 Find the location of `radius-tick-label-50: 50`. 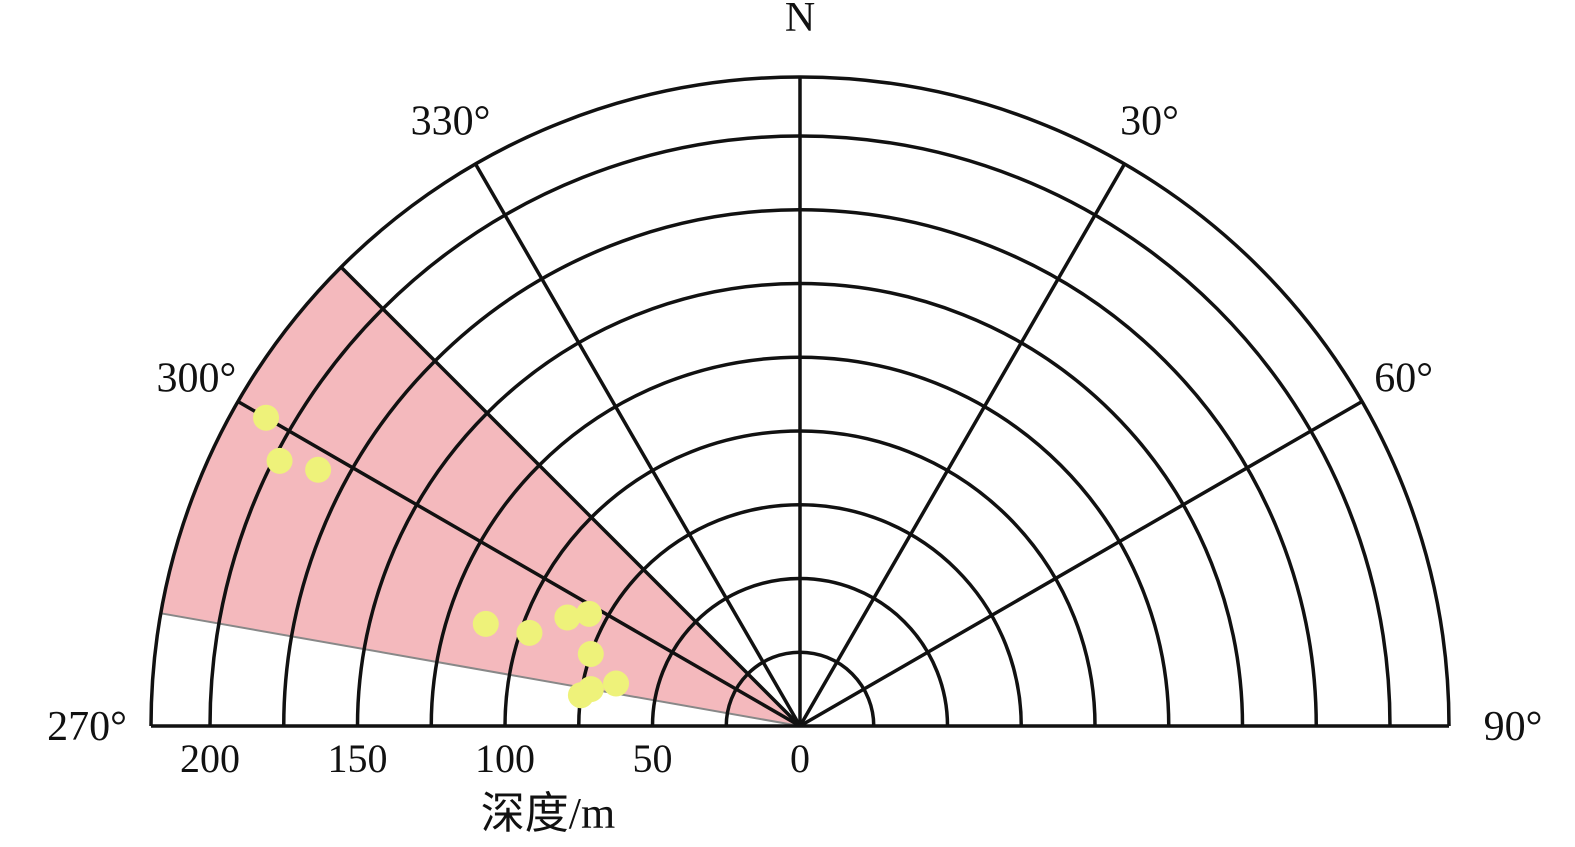

radius-tick-label-50: 50 is located at coordinates (653, 758).